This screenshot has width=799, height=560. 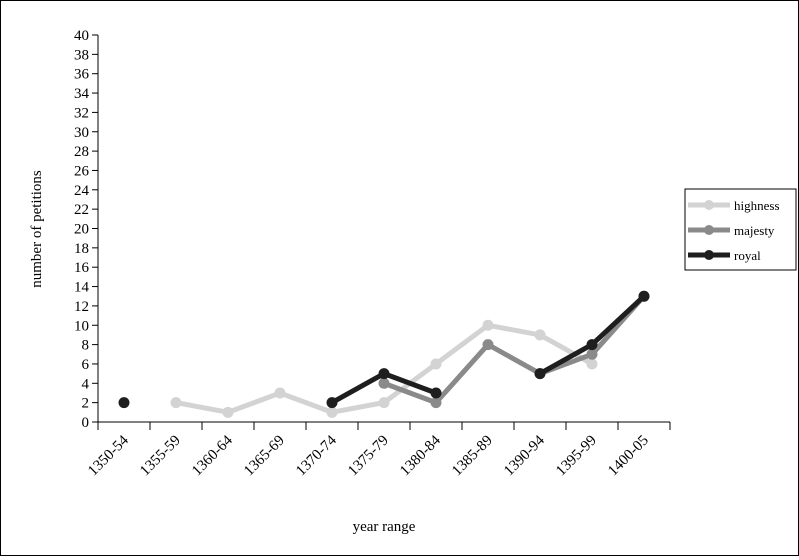 What do you see at coordinates (472, 456) in the screenshot?
I see `x-tick-label: 1385-89` at bounding box center [472, 456].